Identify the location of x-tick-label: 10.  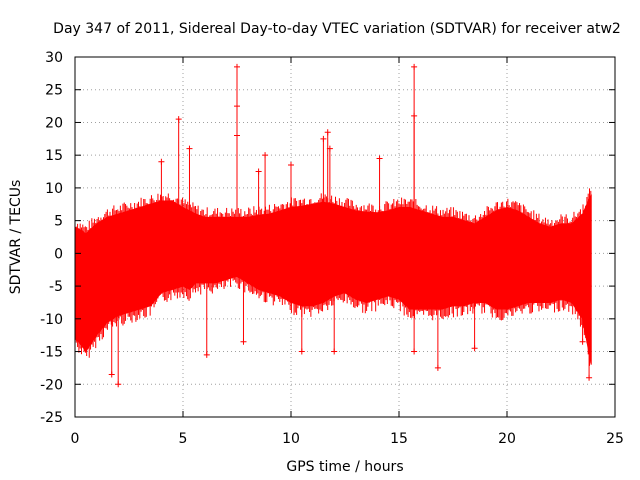
(291, 439).